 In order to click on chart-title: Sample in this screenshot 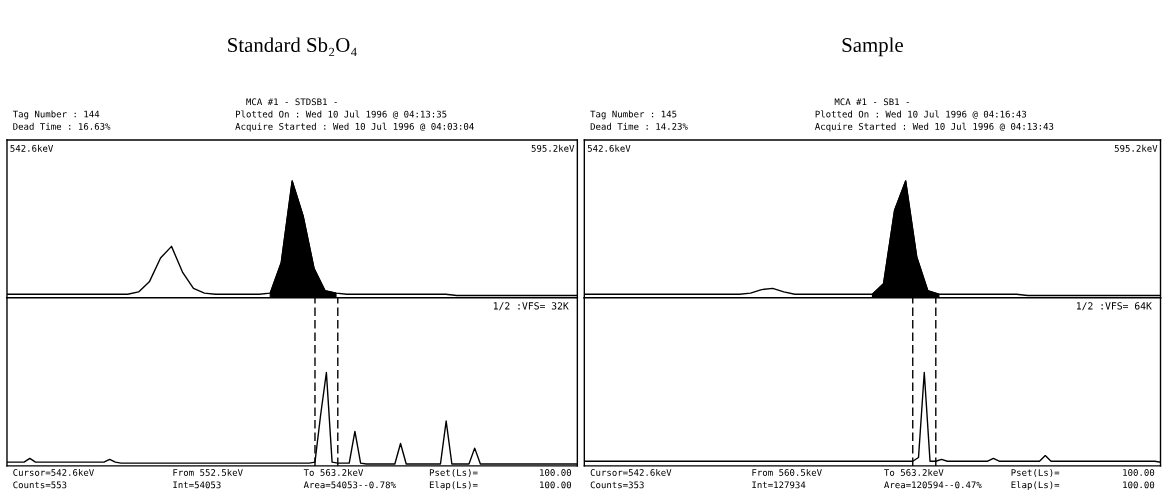, I will do `click(872, 47)`.